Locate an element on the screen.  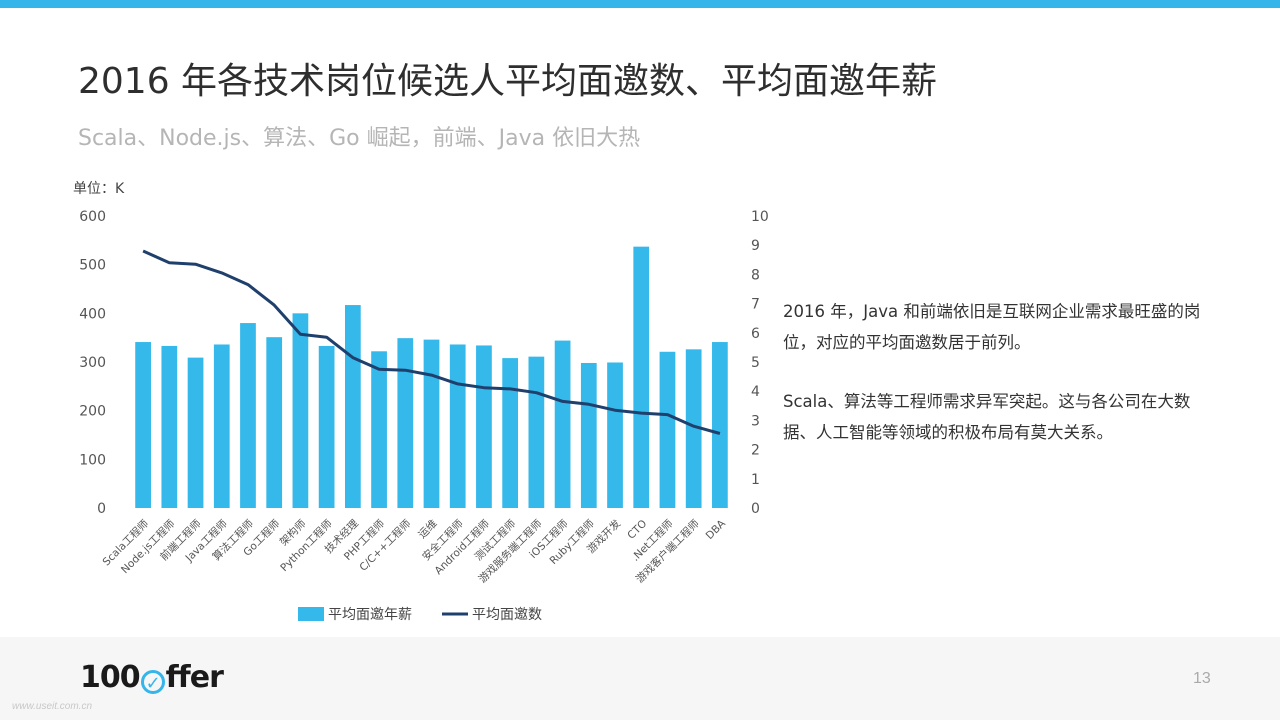
y-left-tick-label: 100 is located at coordinates (92, 460).